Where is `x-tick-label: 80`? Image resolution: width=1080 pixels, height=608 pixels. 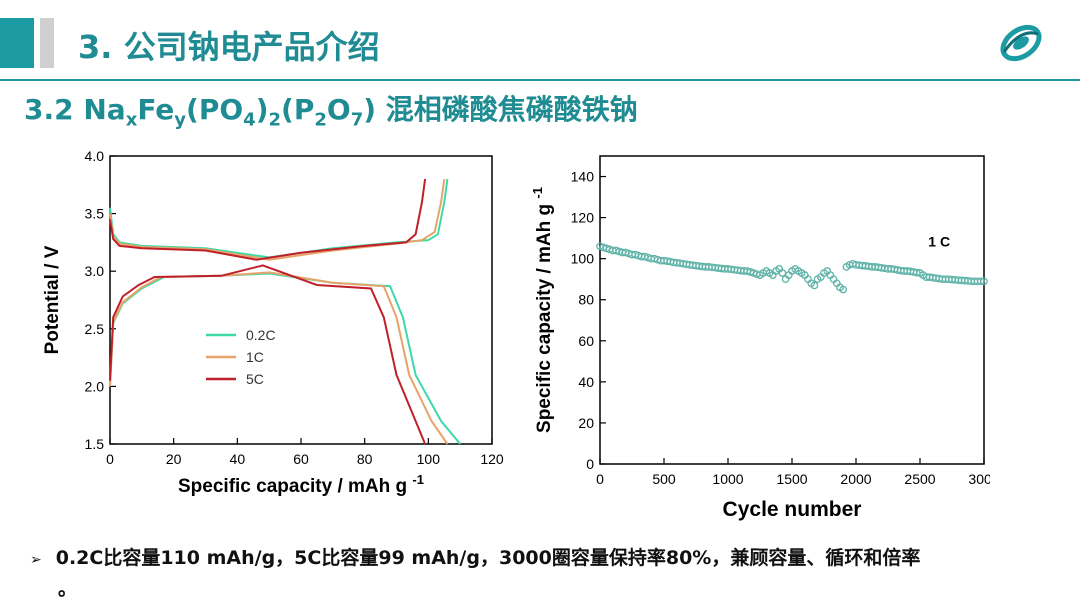 x-tick-label: 80 is located at coordinates (365, 459).